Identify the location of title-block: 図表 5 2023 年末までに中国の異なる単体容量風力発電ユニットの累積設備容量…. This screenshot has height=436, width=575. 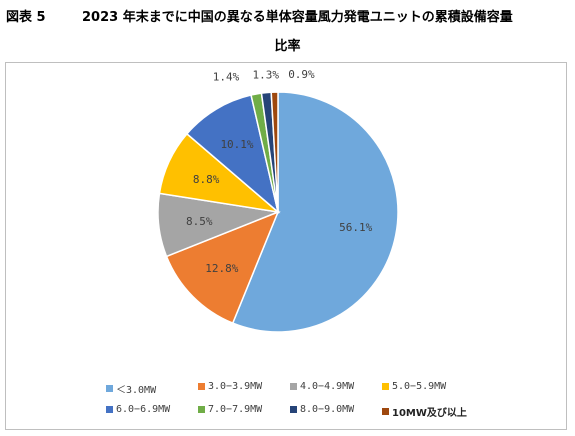
(287, 30).